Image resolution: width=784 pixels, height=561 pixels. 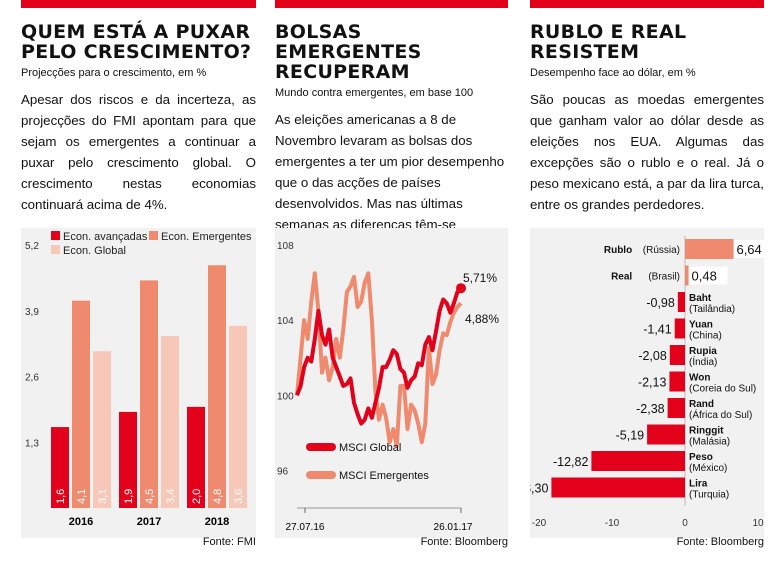 What do you see at coordinates (285, 396) in the screenshot?
I see `y-tick-label: 100` at bounding box center [285, 396].